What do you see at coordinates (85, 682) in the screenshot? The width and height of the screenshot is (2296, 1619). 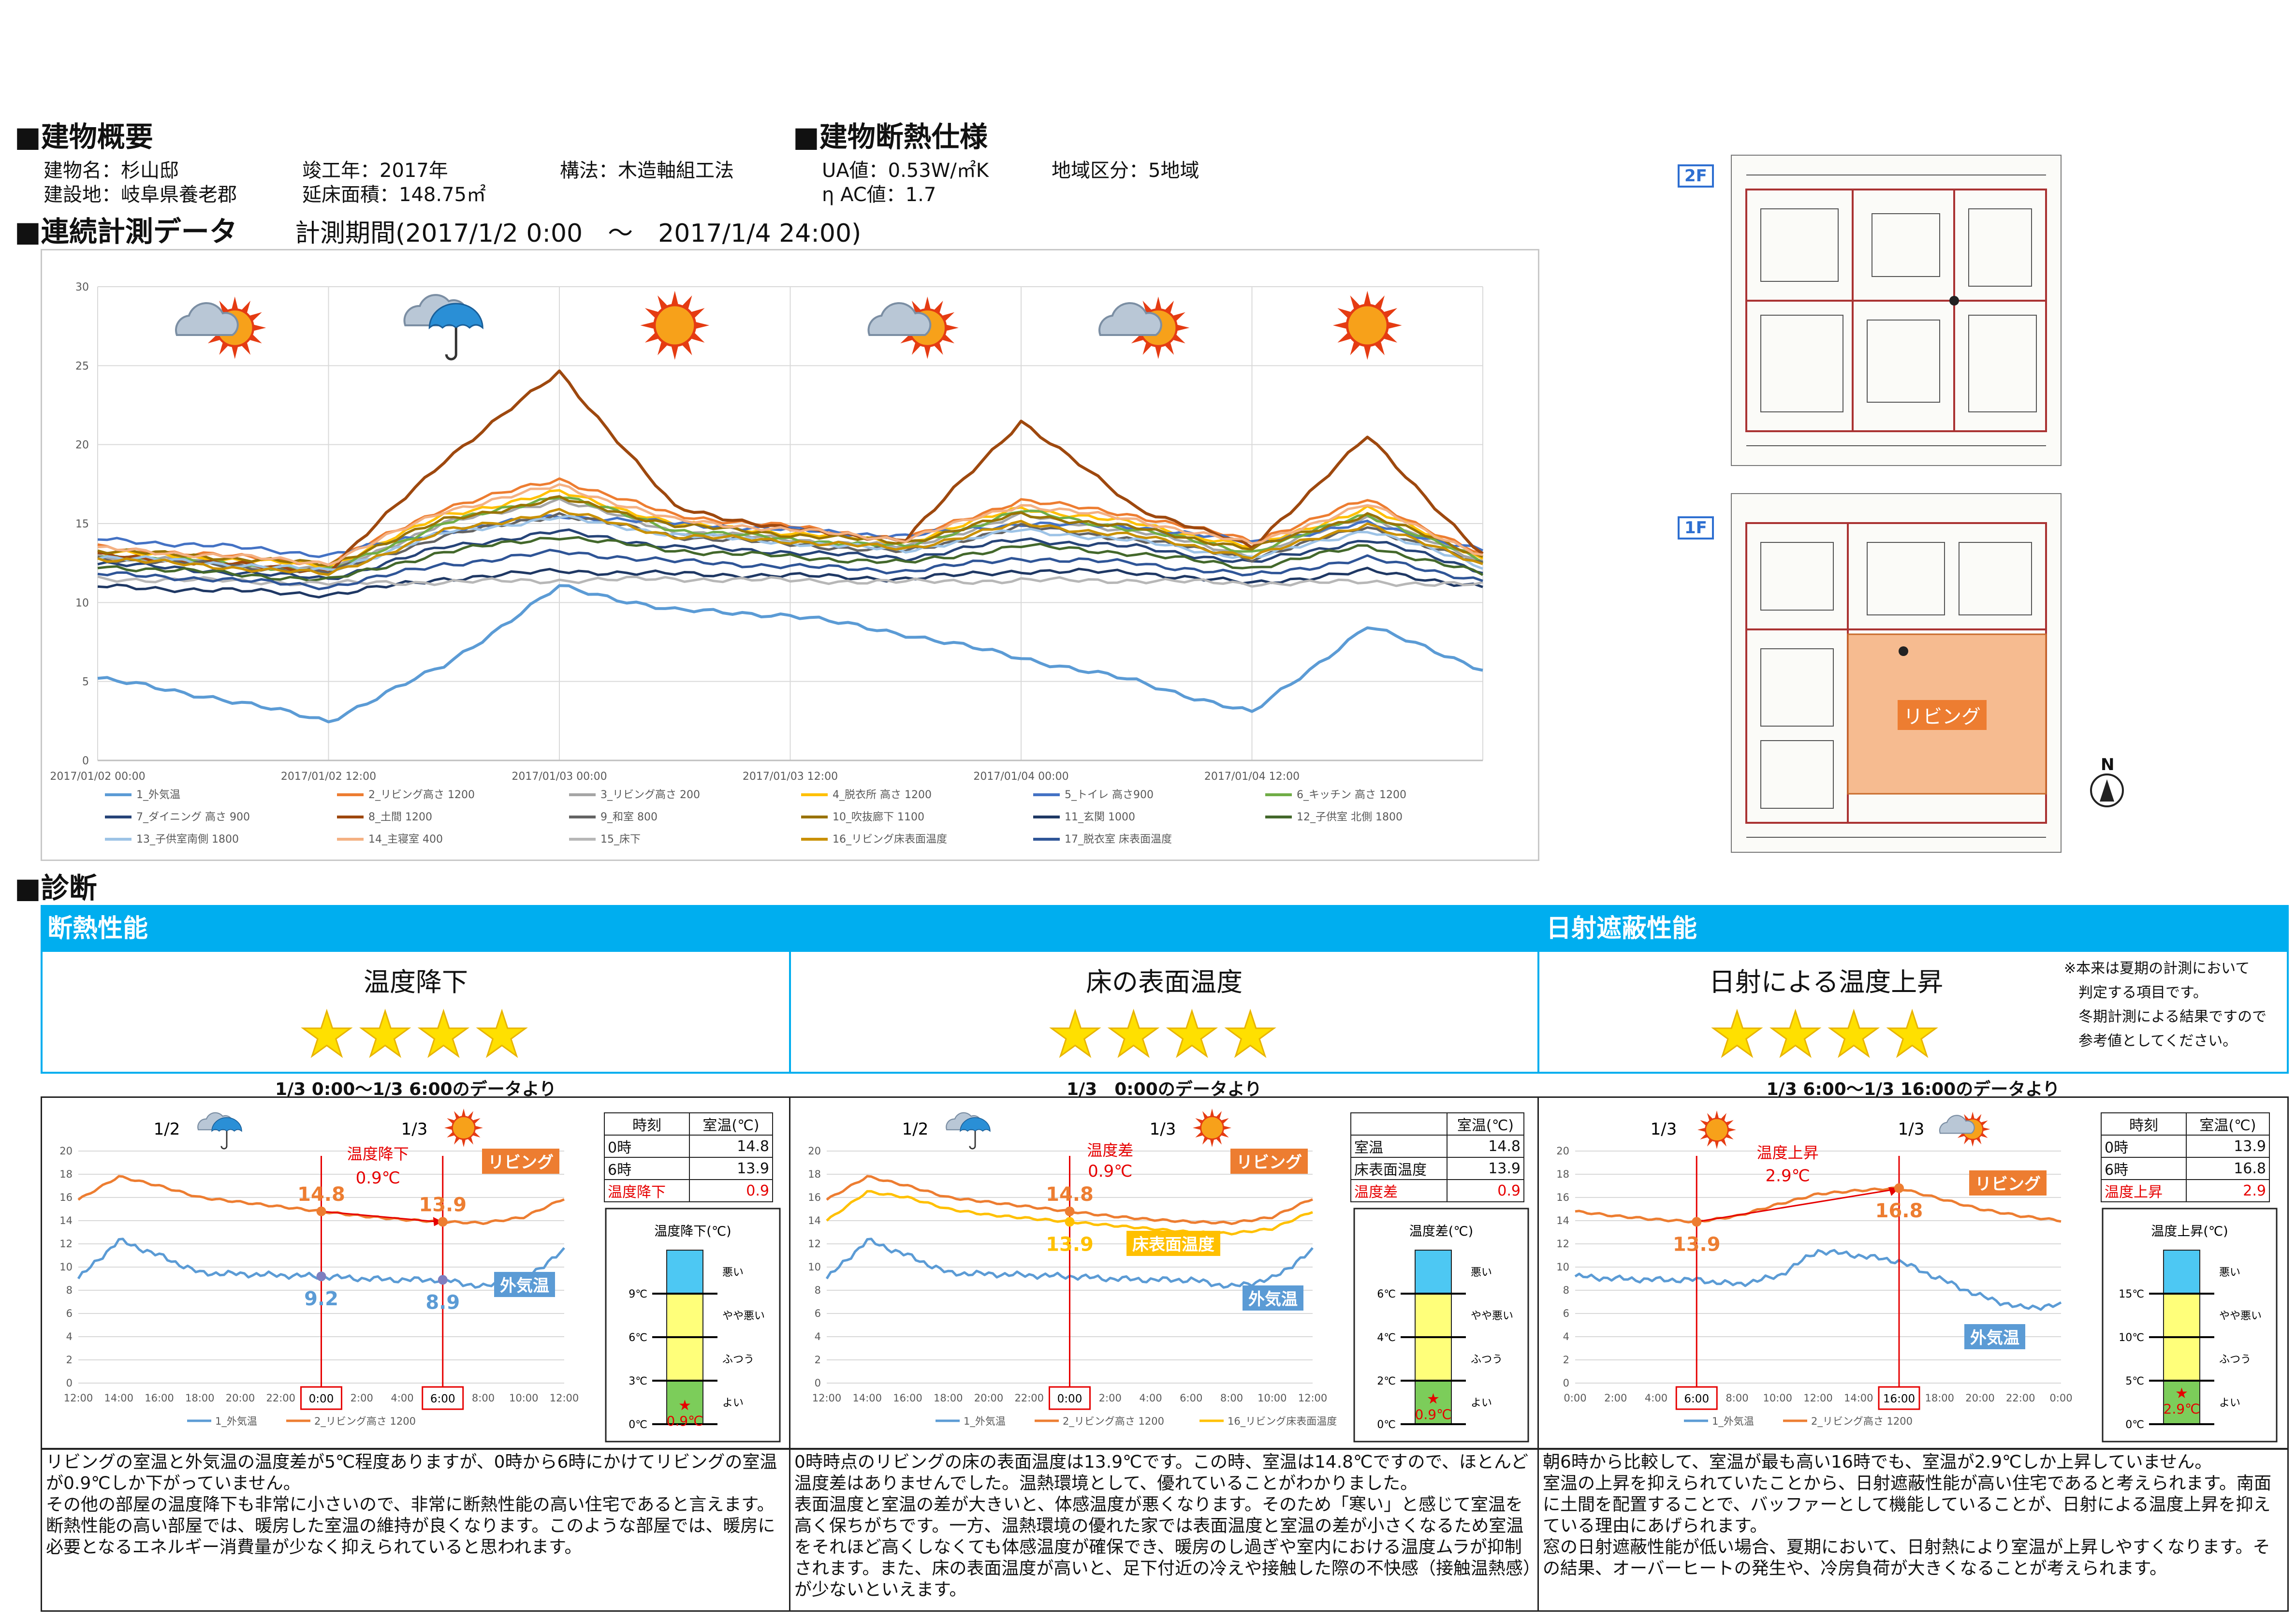 I see `y-tick-label: 5` at bounding box center [85, 682].